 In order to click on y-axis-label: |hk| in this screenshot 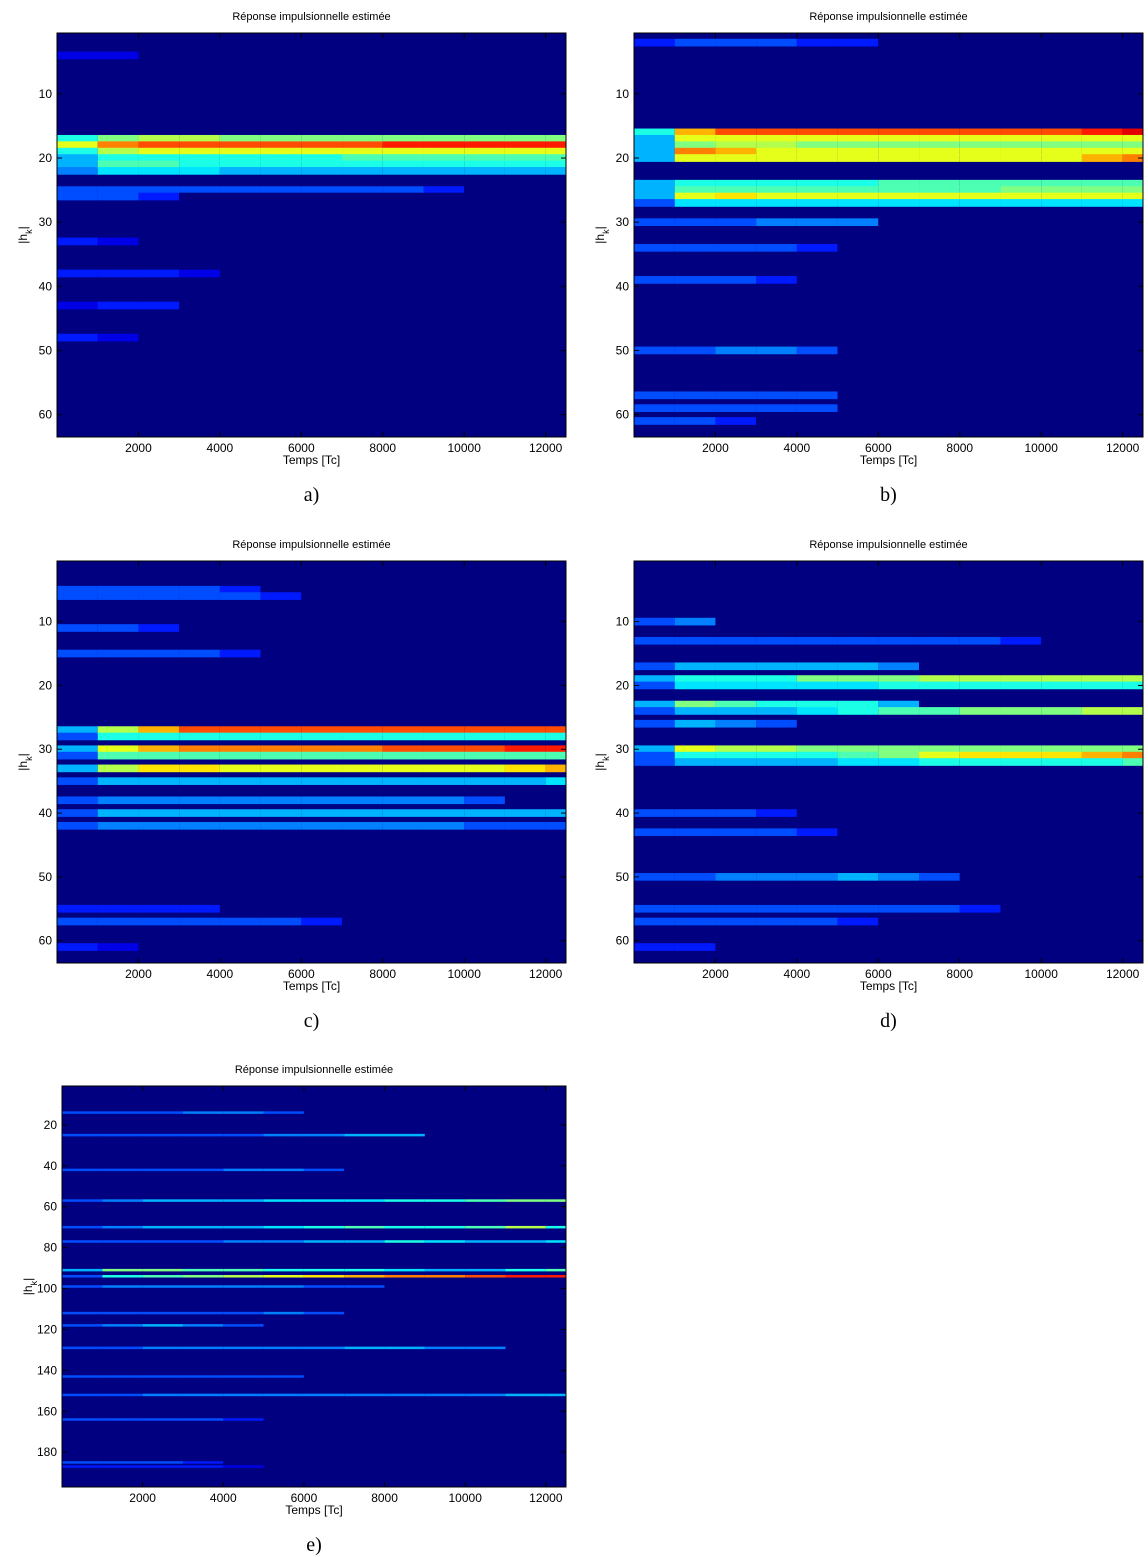, I will do `click(602, 761)`.